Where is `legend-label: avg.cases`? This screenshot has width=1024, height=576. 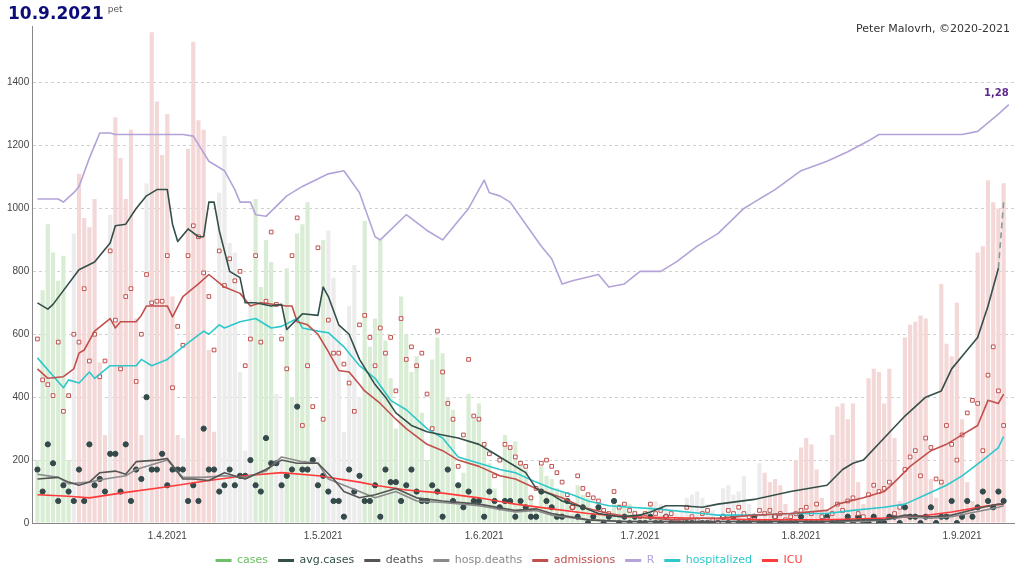
legend-label: avg.cases is located at coordinates (327, 560).